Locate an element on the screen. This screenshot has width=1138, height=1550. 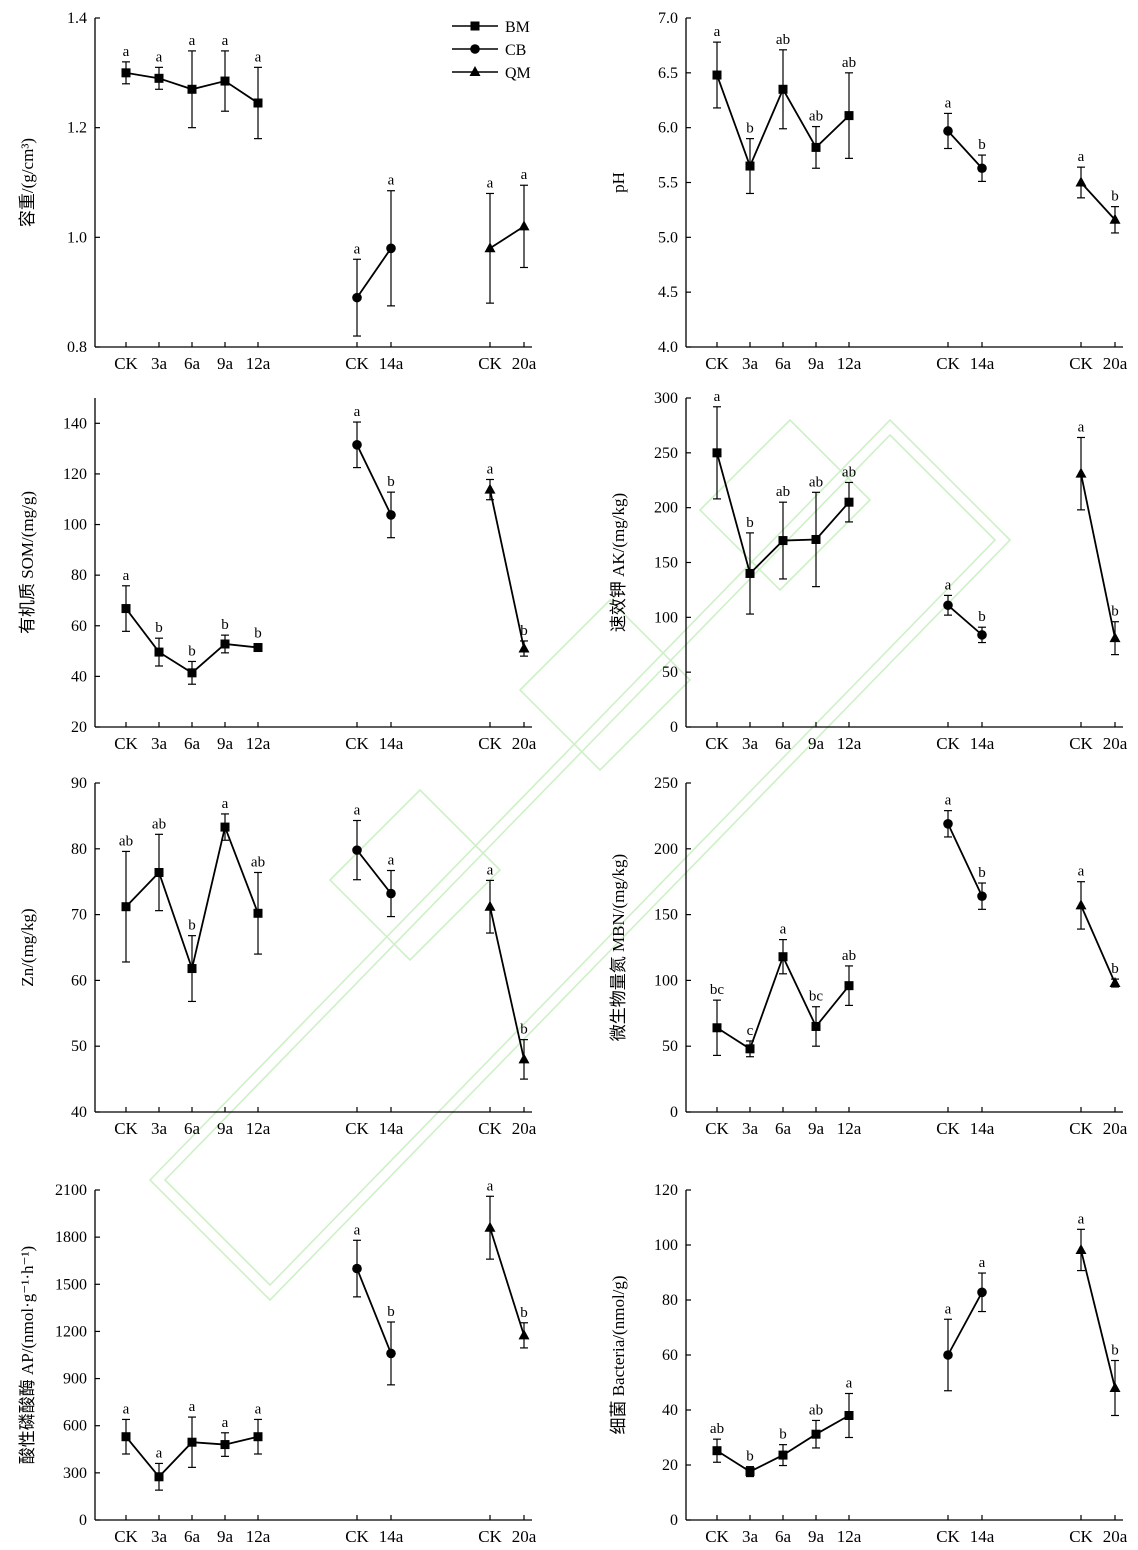
y-tick-label: 5.0 is located at coordinates (668, 237).